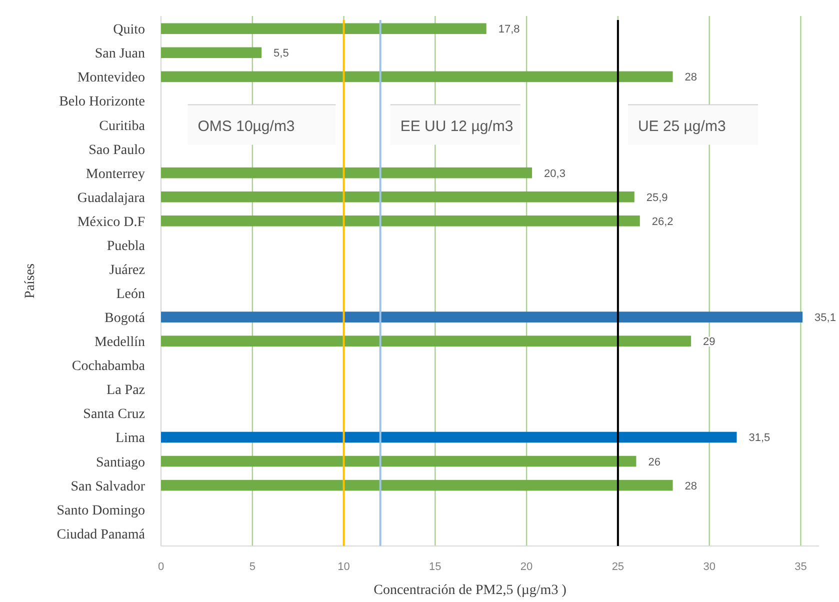 This screenshot has width=839, height=602. I want to click on y-axis-title: Países, so click(30, 281).